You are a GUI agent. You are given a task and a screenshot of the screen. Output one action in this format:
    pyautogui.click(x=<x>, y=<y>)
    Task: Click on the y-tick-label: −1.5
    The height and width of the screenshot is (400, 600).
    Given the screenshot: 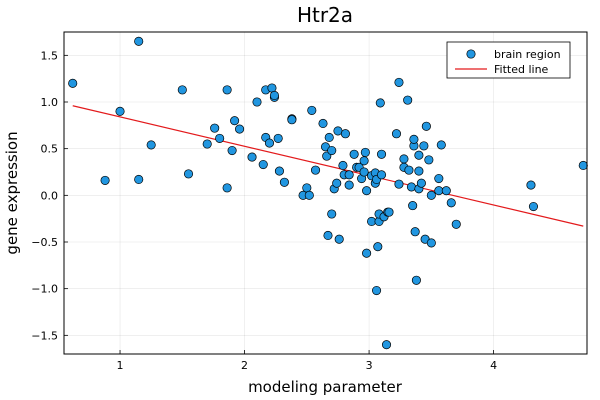 What is the action you would take?
    pyautogui.click(x=44, y=335)
    